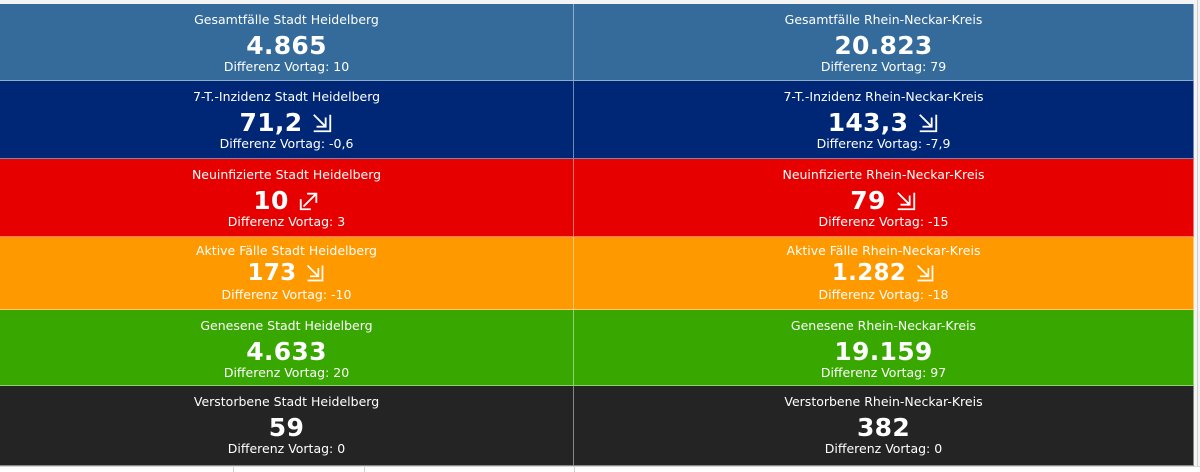 This screenshot has height=472, width=1200. What do you see at coordinates (272, 273) in the screenshot?
I see `tile-value: 173` at bounding box center [272, 273].